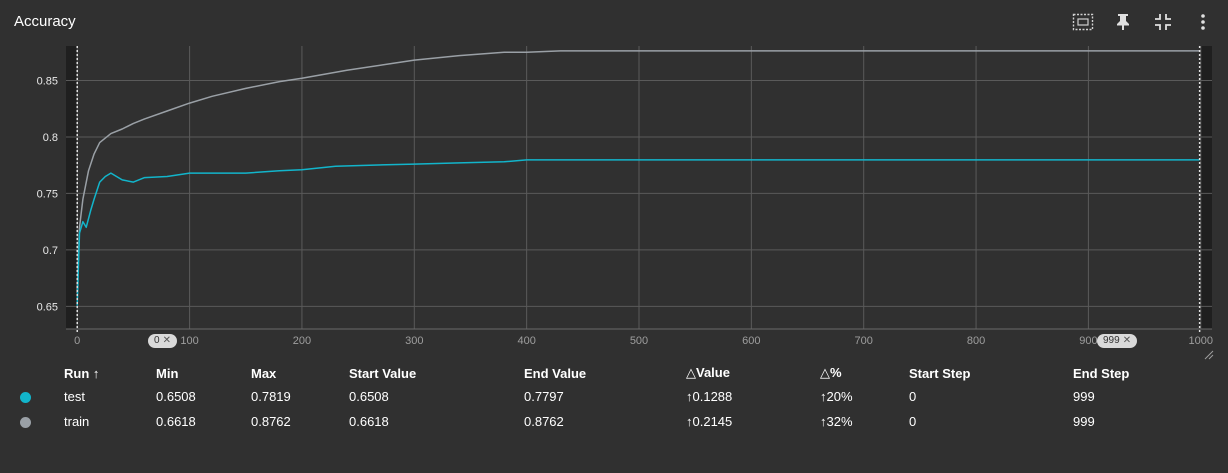 This screenshot has width=1228, height=473. I want to click on header-min: Min, so click(167, 373).